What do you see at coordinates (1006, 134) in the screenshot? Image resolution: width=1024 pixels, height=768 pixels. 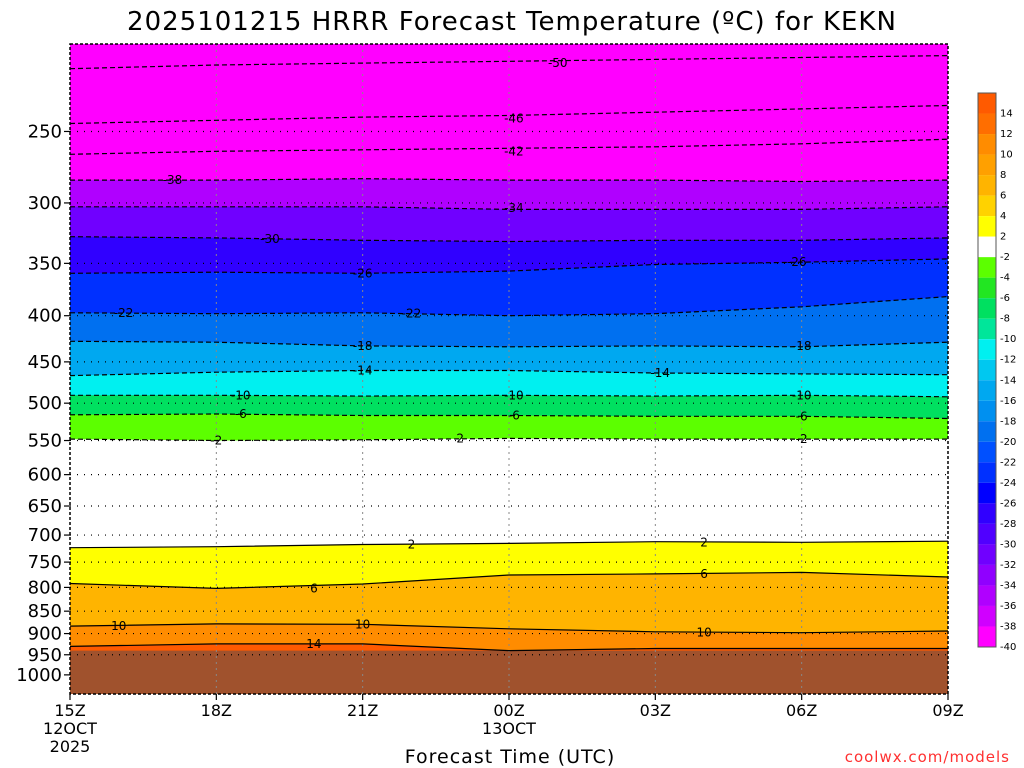 I see `colorbar-label: 12` at bounding box center [1006, 134].